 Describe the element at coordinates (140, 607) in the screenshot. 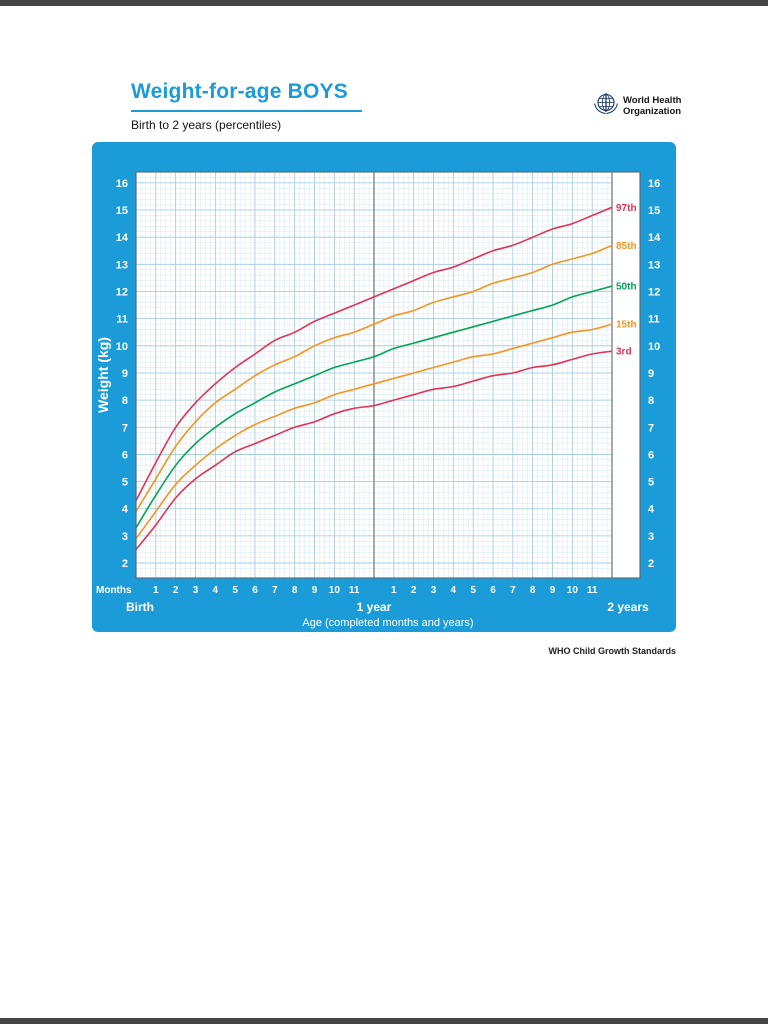

I see `x-section-label: Birth` at that location.